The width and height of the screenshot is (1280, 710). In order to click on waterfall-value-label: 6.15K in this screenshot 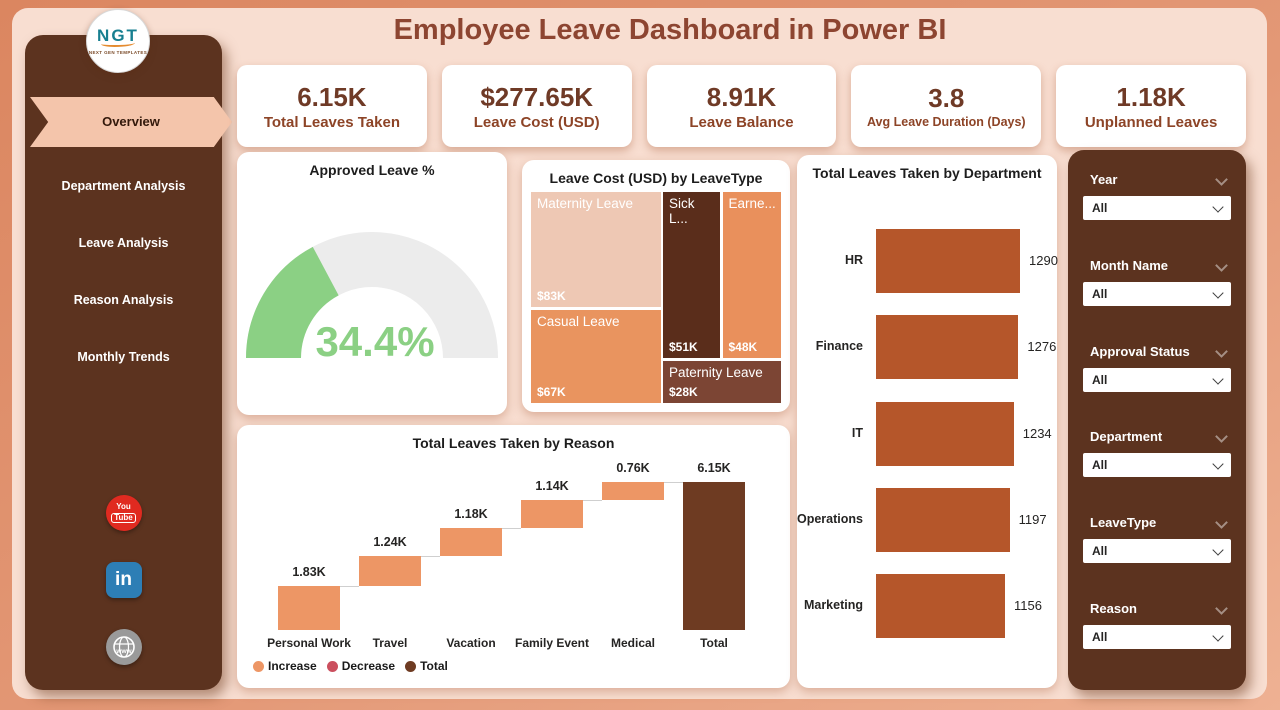, I will do `click(714, 468)`.